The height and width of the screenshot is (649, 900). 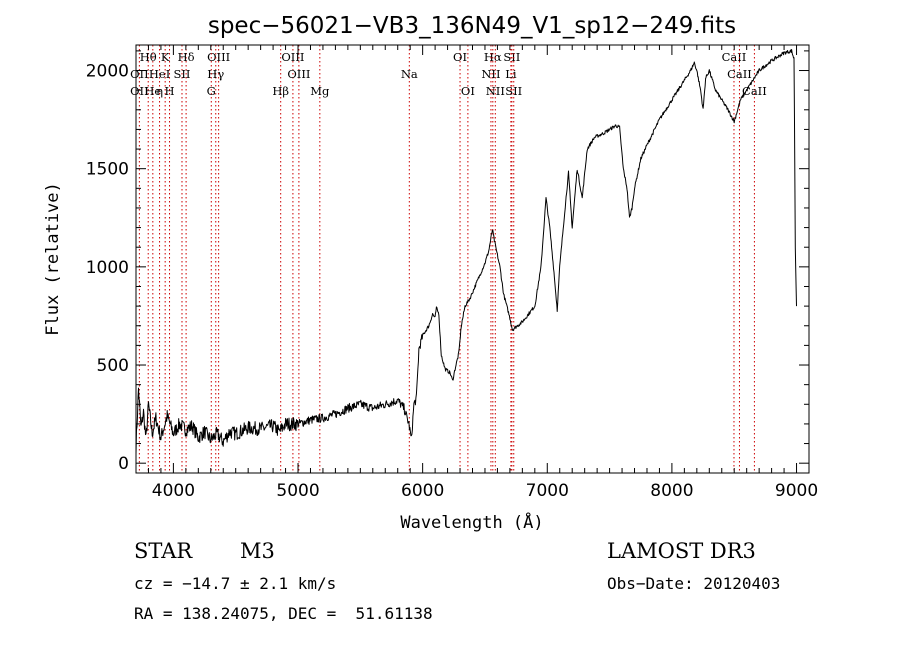 What do you see at coordinates (472, 26) in the screenshot?
I see `chart-title: spec−56021−VB3_136N49_V1_sp12−249.fits` at bounding box center [472, 26].